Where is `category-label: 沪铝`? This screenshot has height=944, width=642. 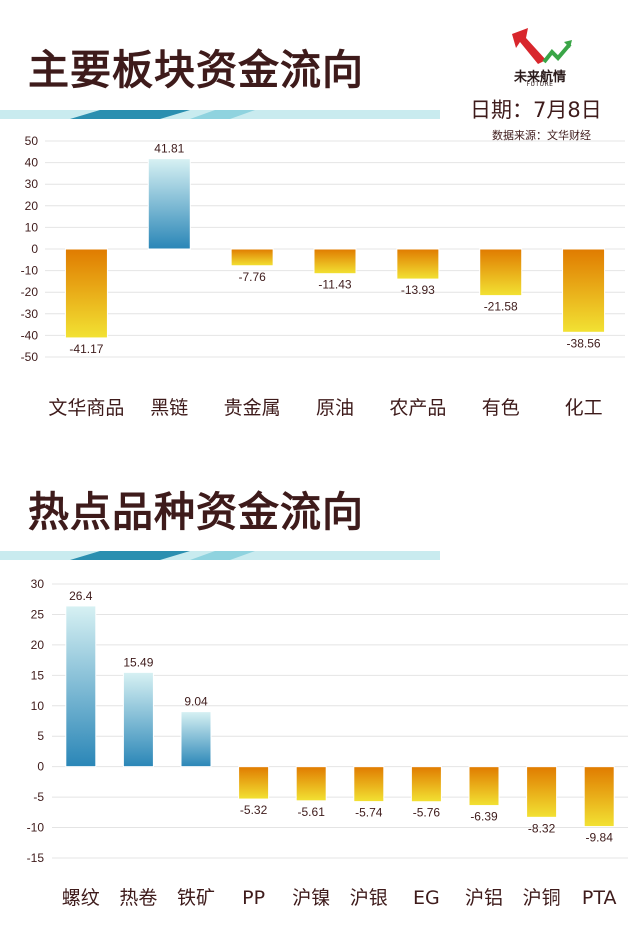 category-label: 沪铝 is located at coordinates (484, 898).